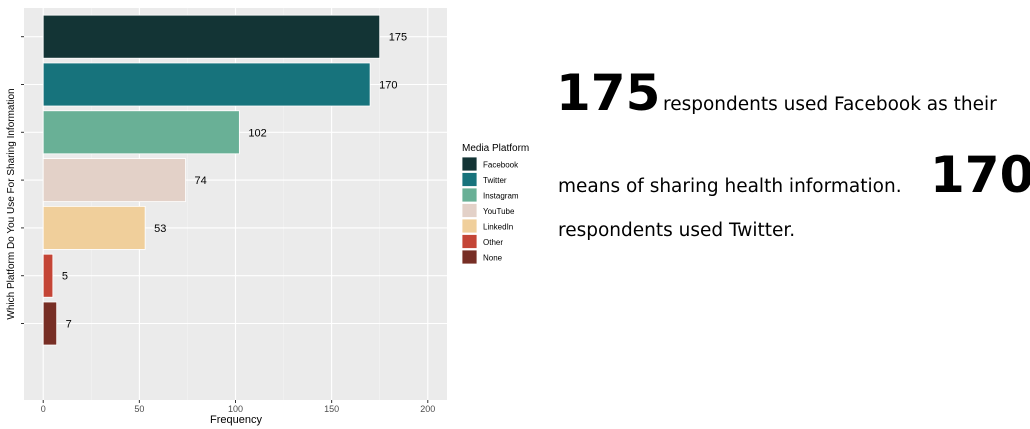 This screenshot has height=429, width=1030. Describe the element at coordinates (493, 258) in the screenshot. I see `legend-label: None` at that location.